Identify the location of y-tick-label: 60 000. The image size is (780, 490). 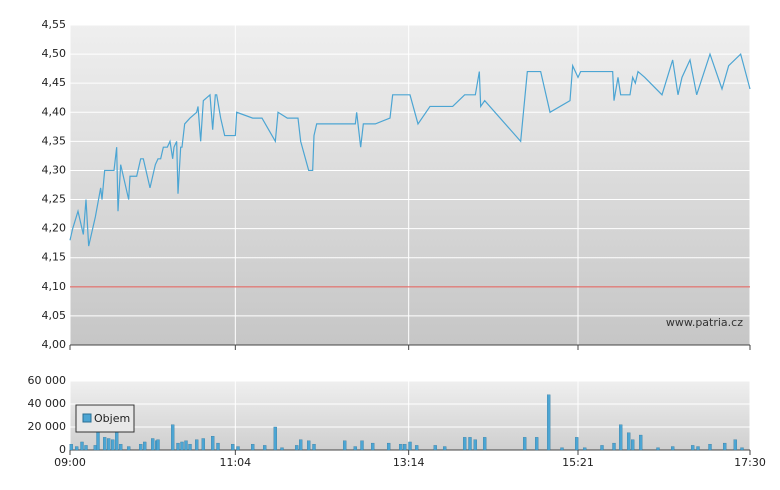
(47, 380).